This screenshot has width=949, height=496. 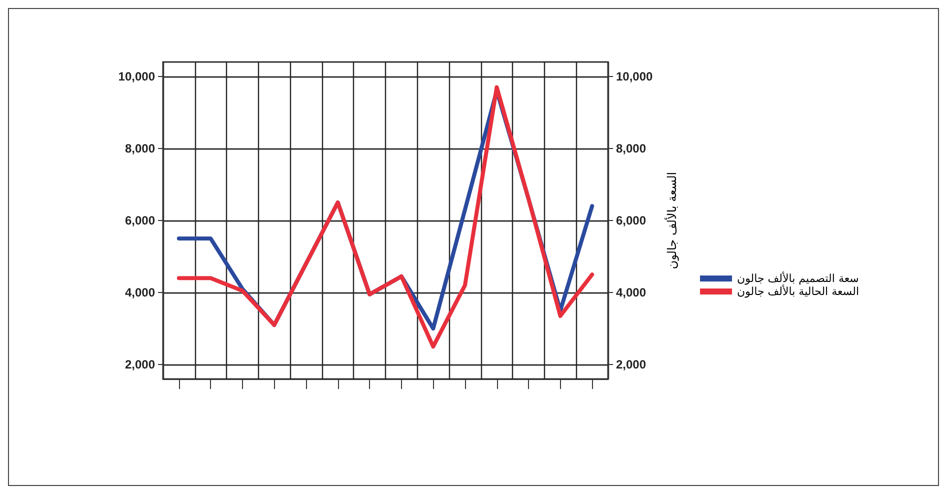 I want to click on y2-tick-label: 10,000, so click(x=635, y=76).